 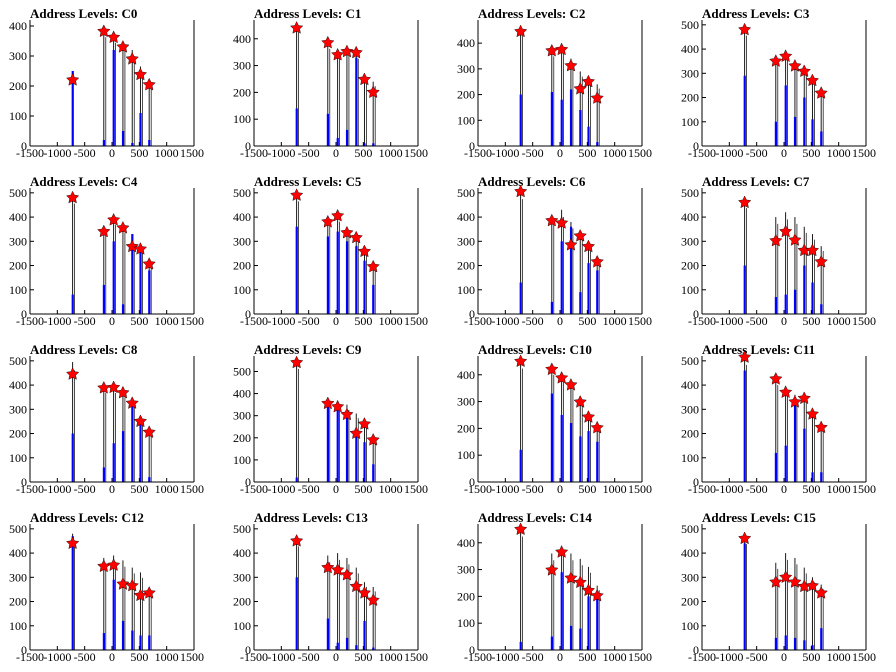 What do you see at coordinates (472, 650) in the screenshot?
I see `y-tick-label: 0` at bounding box center [472, 650].